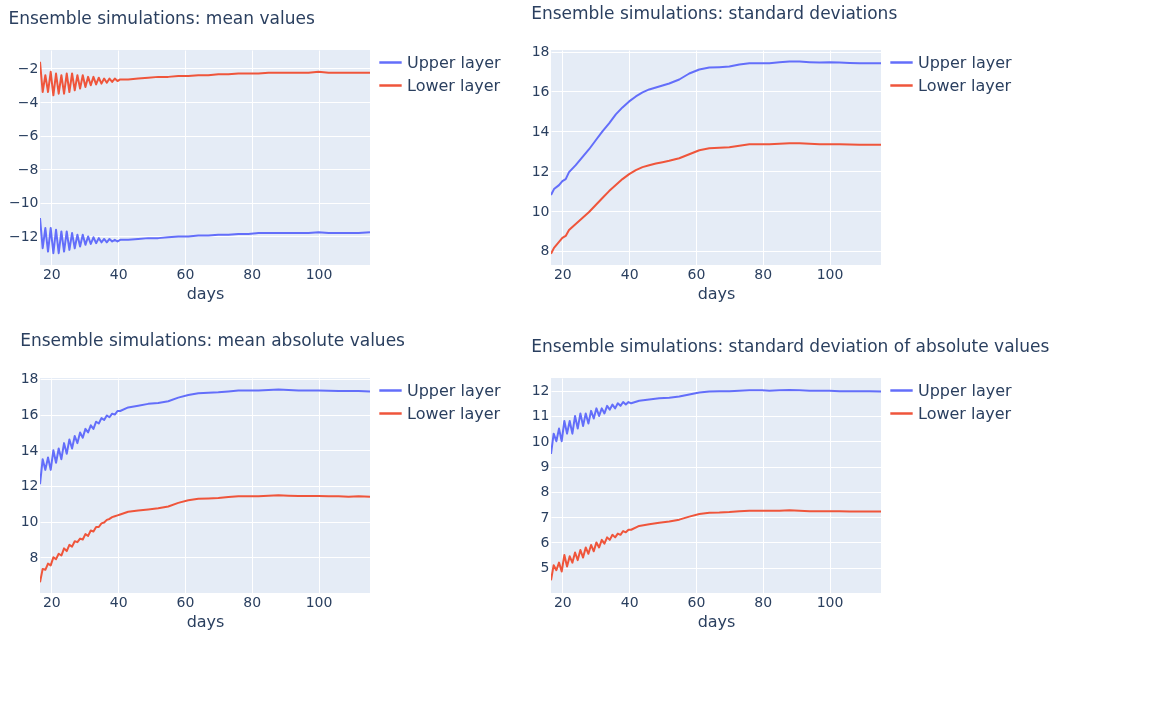 The height and width of the screenshot is (713, 1159). I want to click on y-tick-label: −10, so click(23, 202).